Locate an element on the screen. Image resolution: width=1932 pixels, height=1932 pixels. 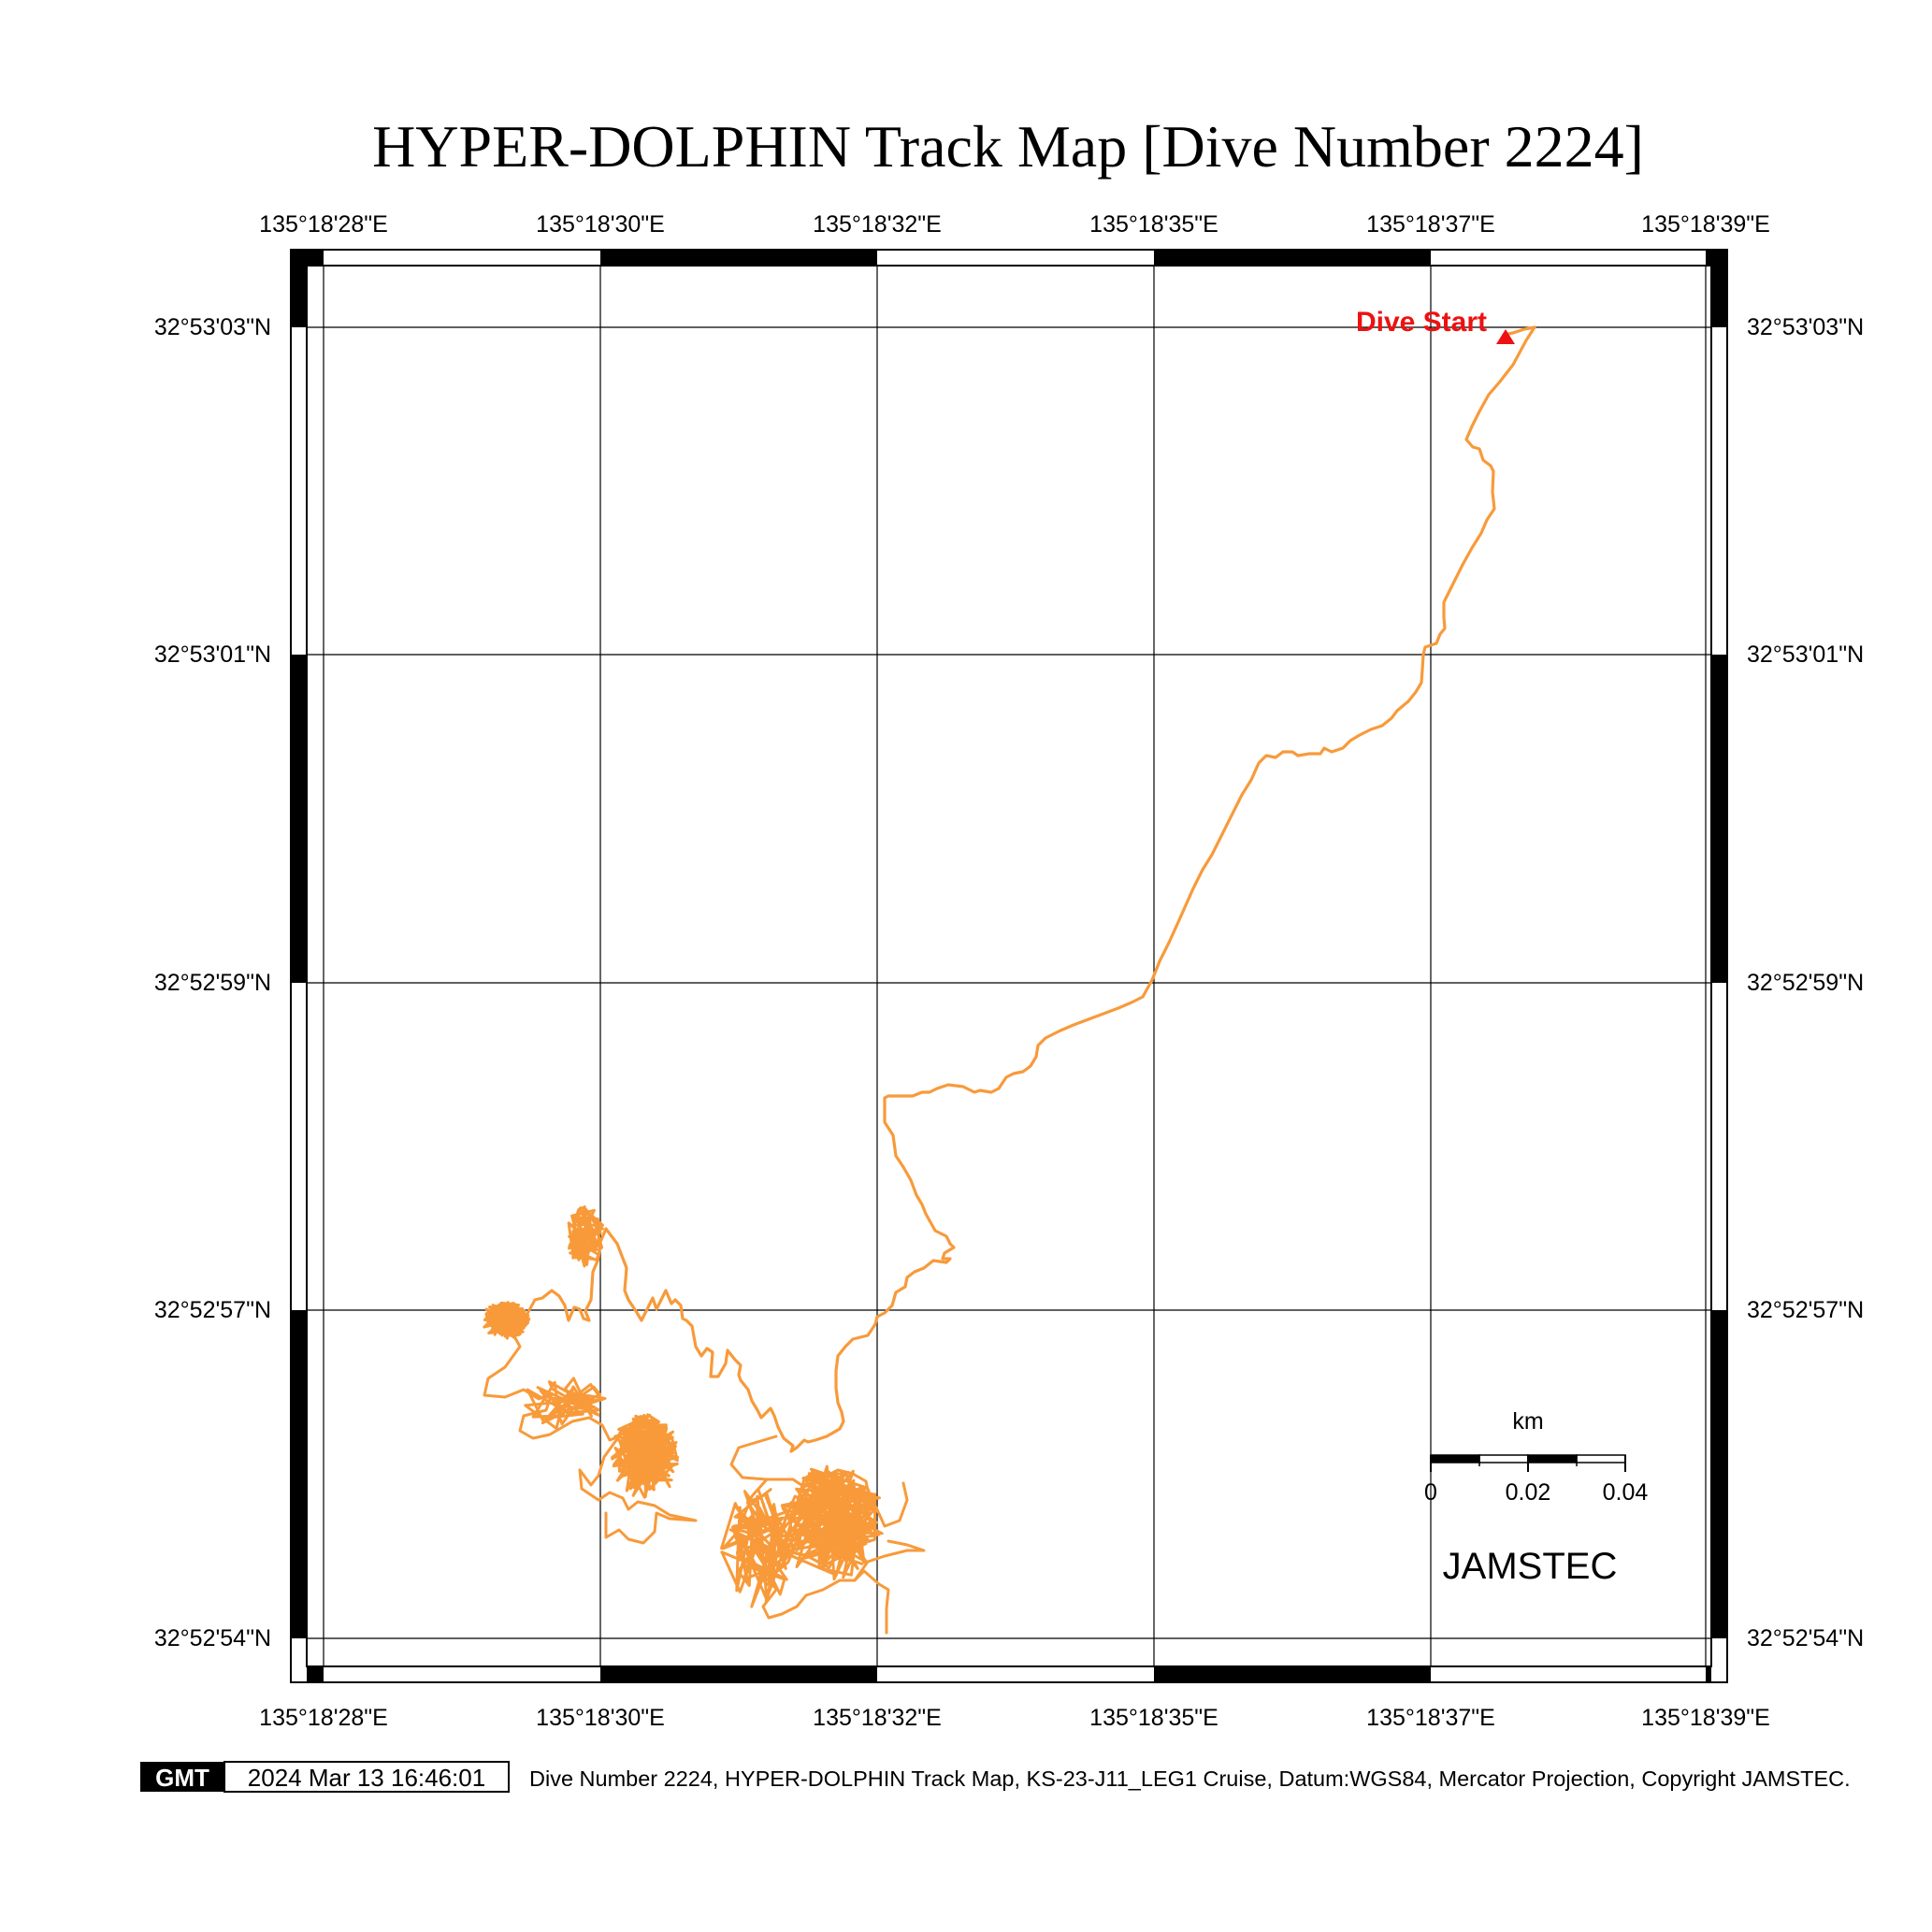
scale-bar: km 0 0.02 0.04 is located at coordinates (1536, 1457).